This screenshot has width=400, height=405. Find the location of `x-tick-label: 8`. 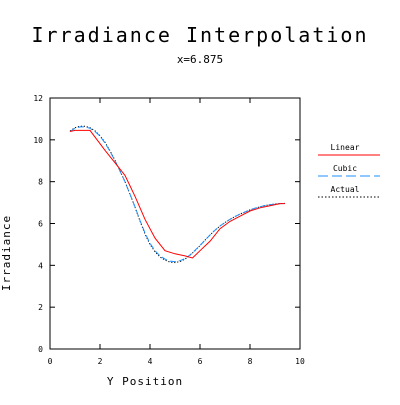

x-tick-label: 8 is located at coordinates (250, 361).